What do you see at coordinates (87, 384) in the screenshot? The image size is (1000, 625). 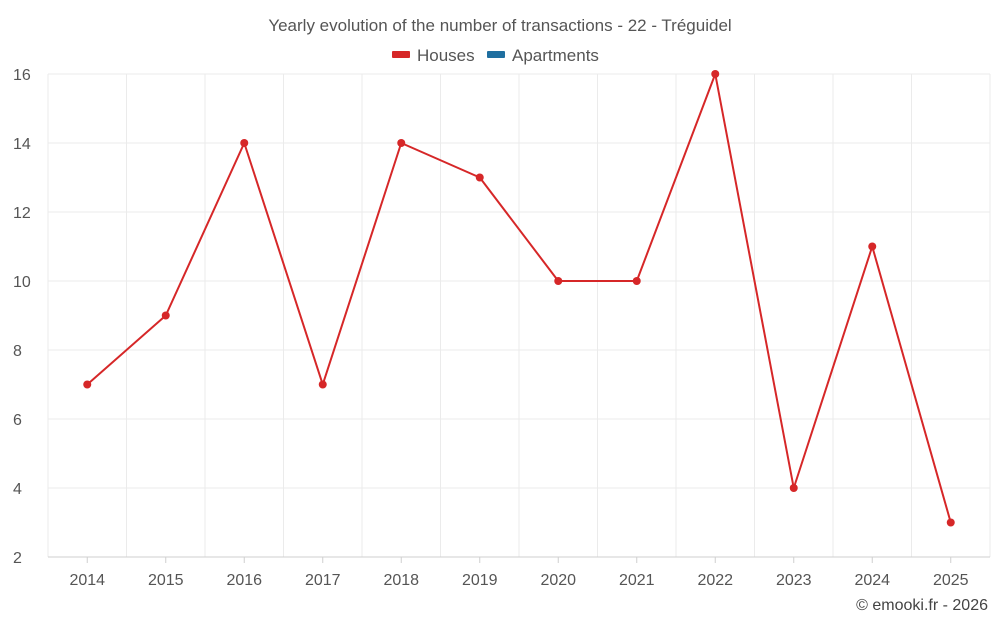 I see `data-point-houses-2014` at bounding box center [87, 384].